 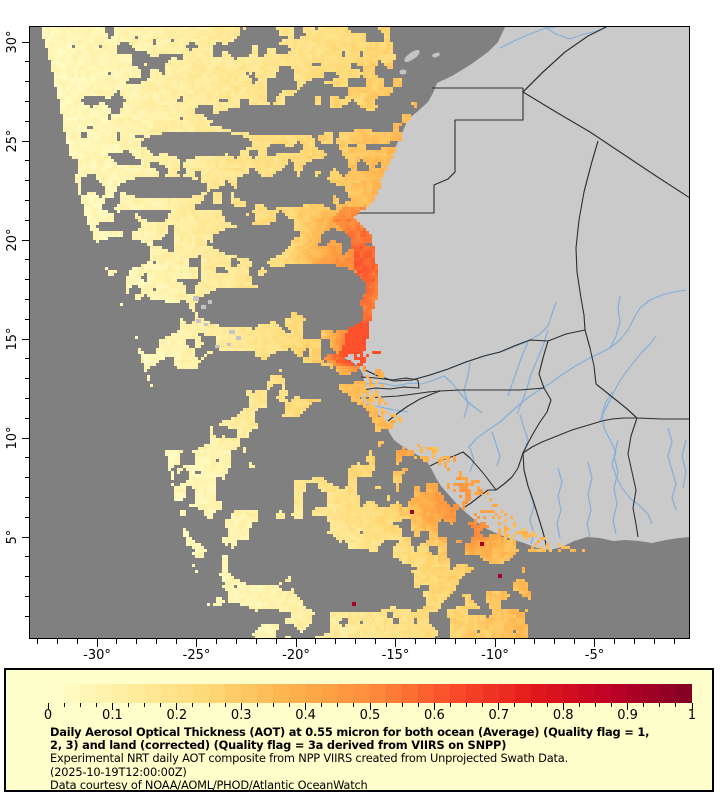 I want to click on lon-tick-label: -5°, so click(x=594, y=655).